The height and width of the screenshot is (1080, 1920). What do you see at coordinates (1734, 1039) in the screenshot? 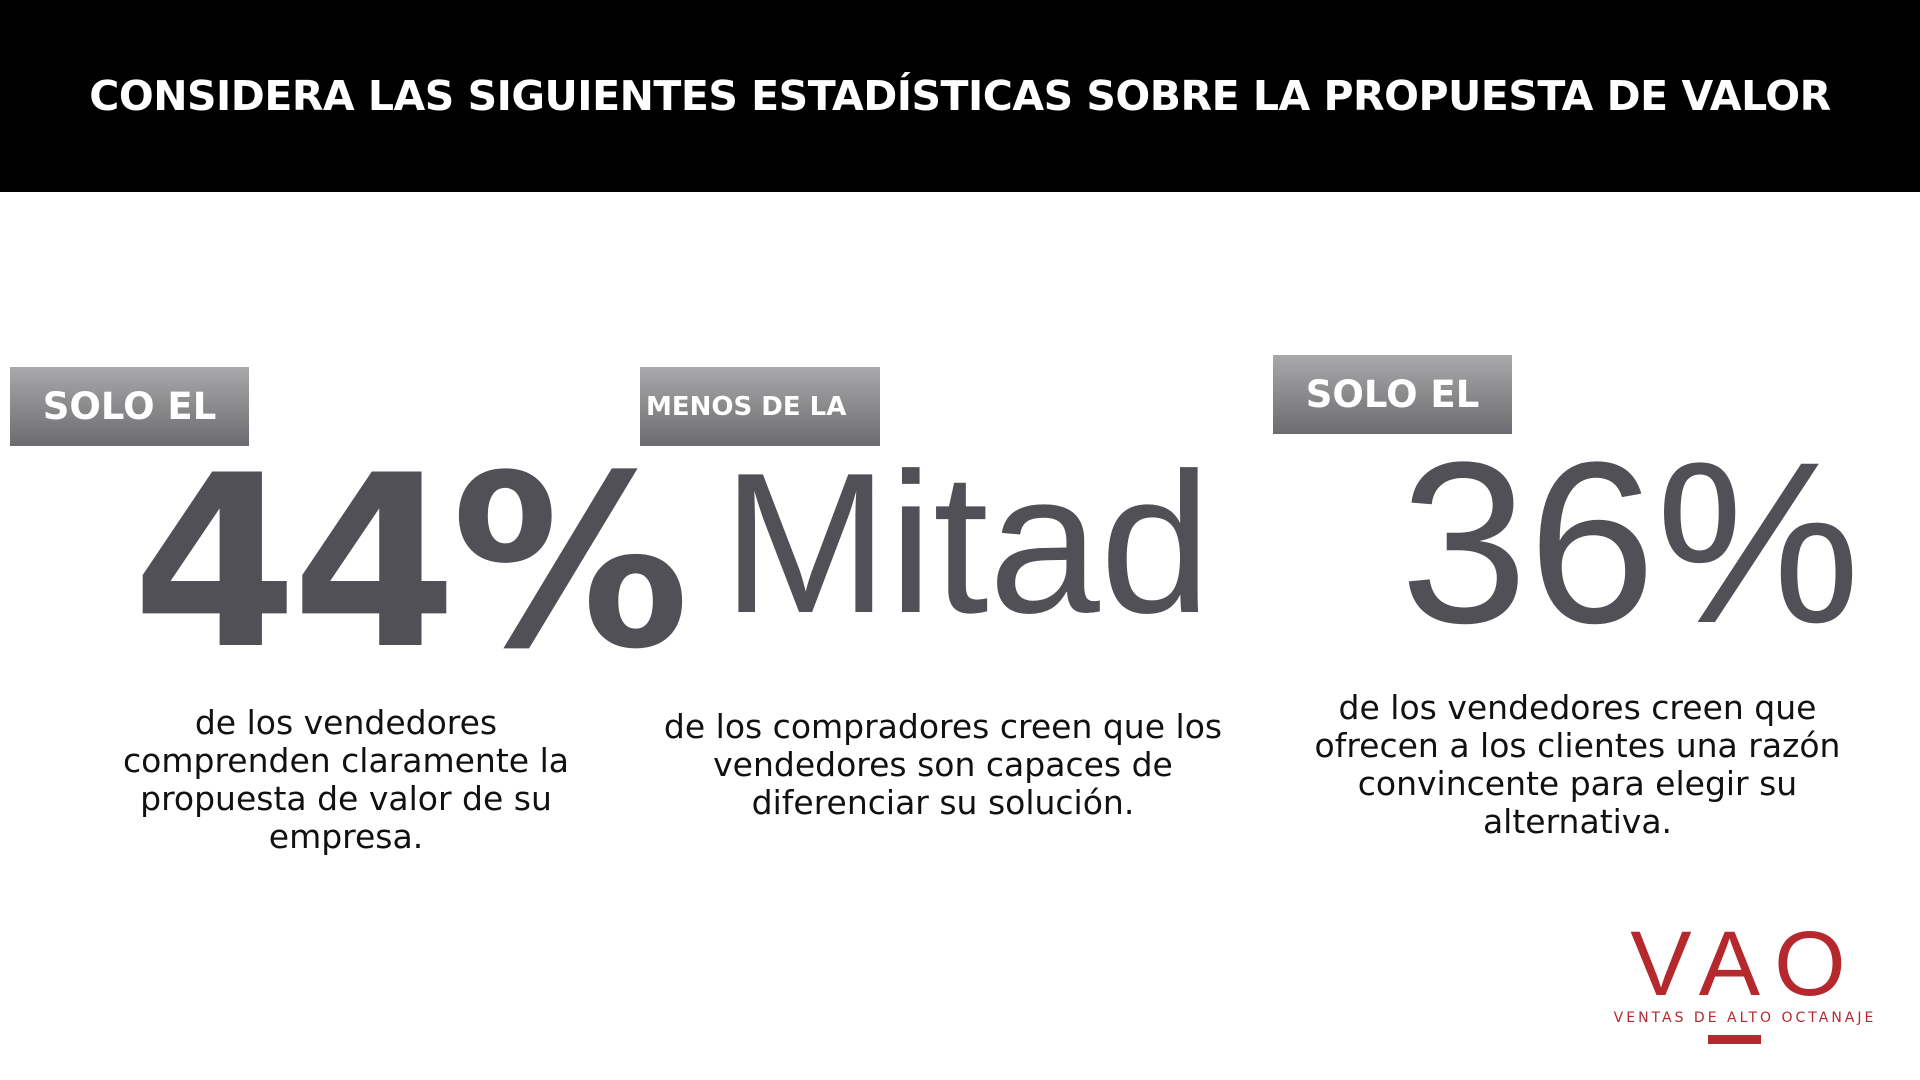
I see `logo-bar` at bounding box center [1734, 1039].